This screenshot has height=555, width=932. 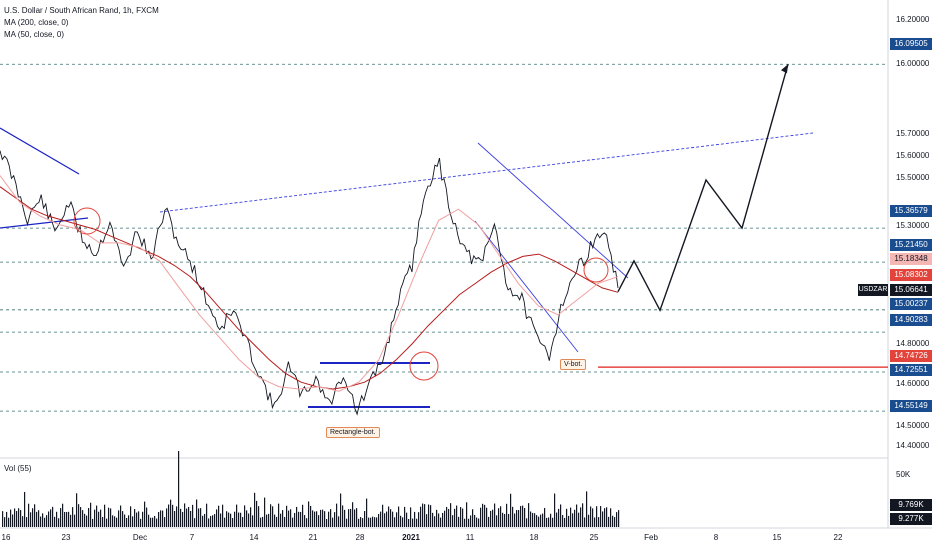 What do you see at coordinates (913, 343) in the screenshot?
I see `y-tick: 14.80000` at bounding box center [913, 343].